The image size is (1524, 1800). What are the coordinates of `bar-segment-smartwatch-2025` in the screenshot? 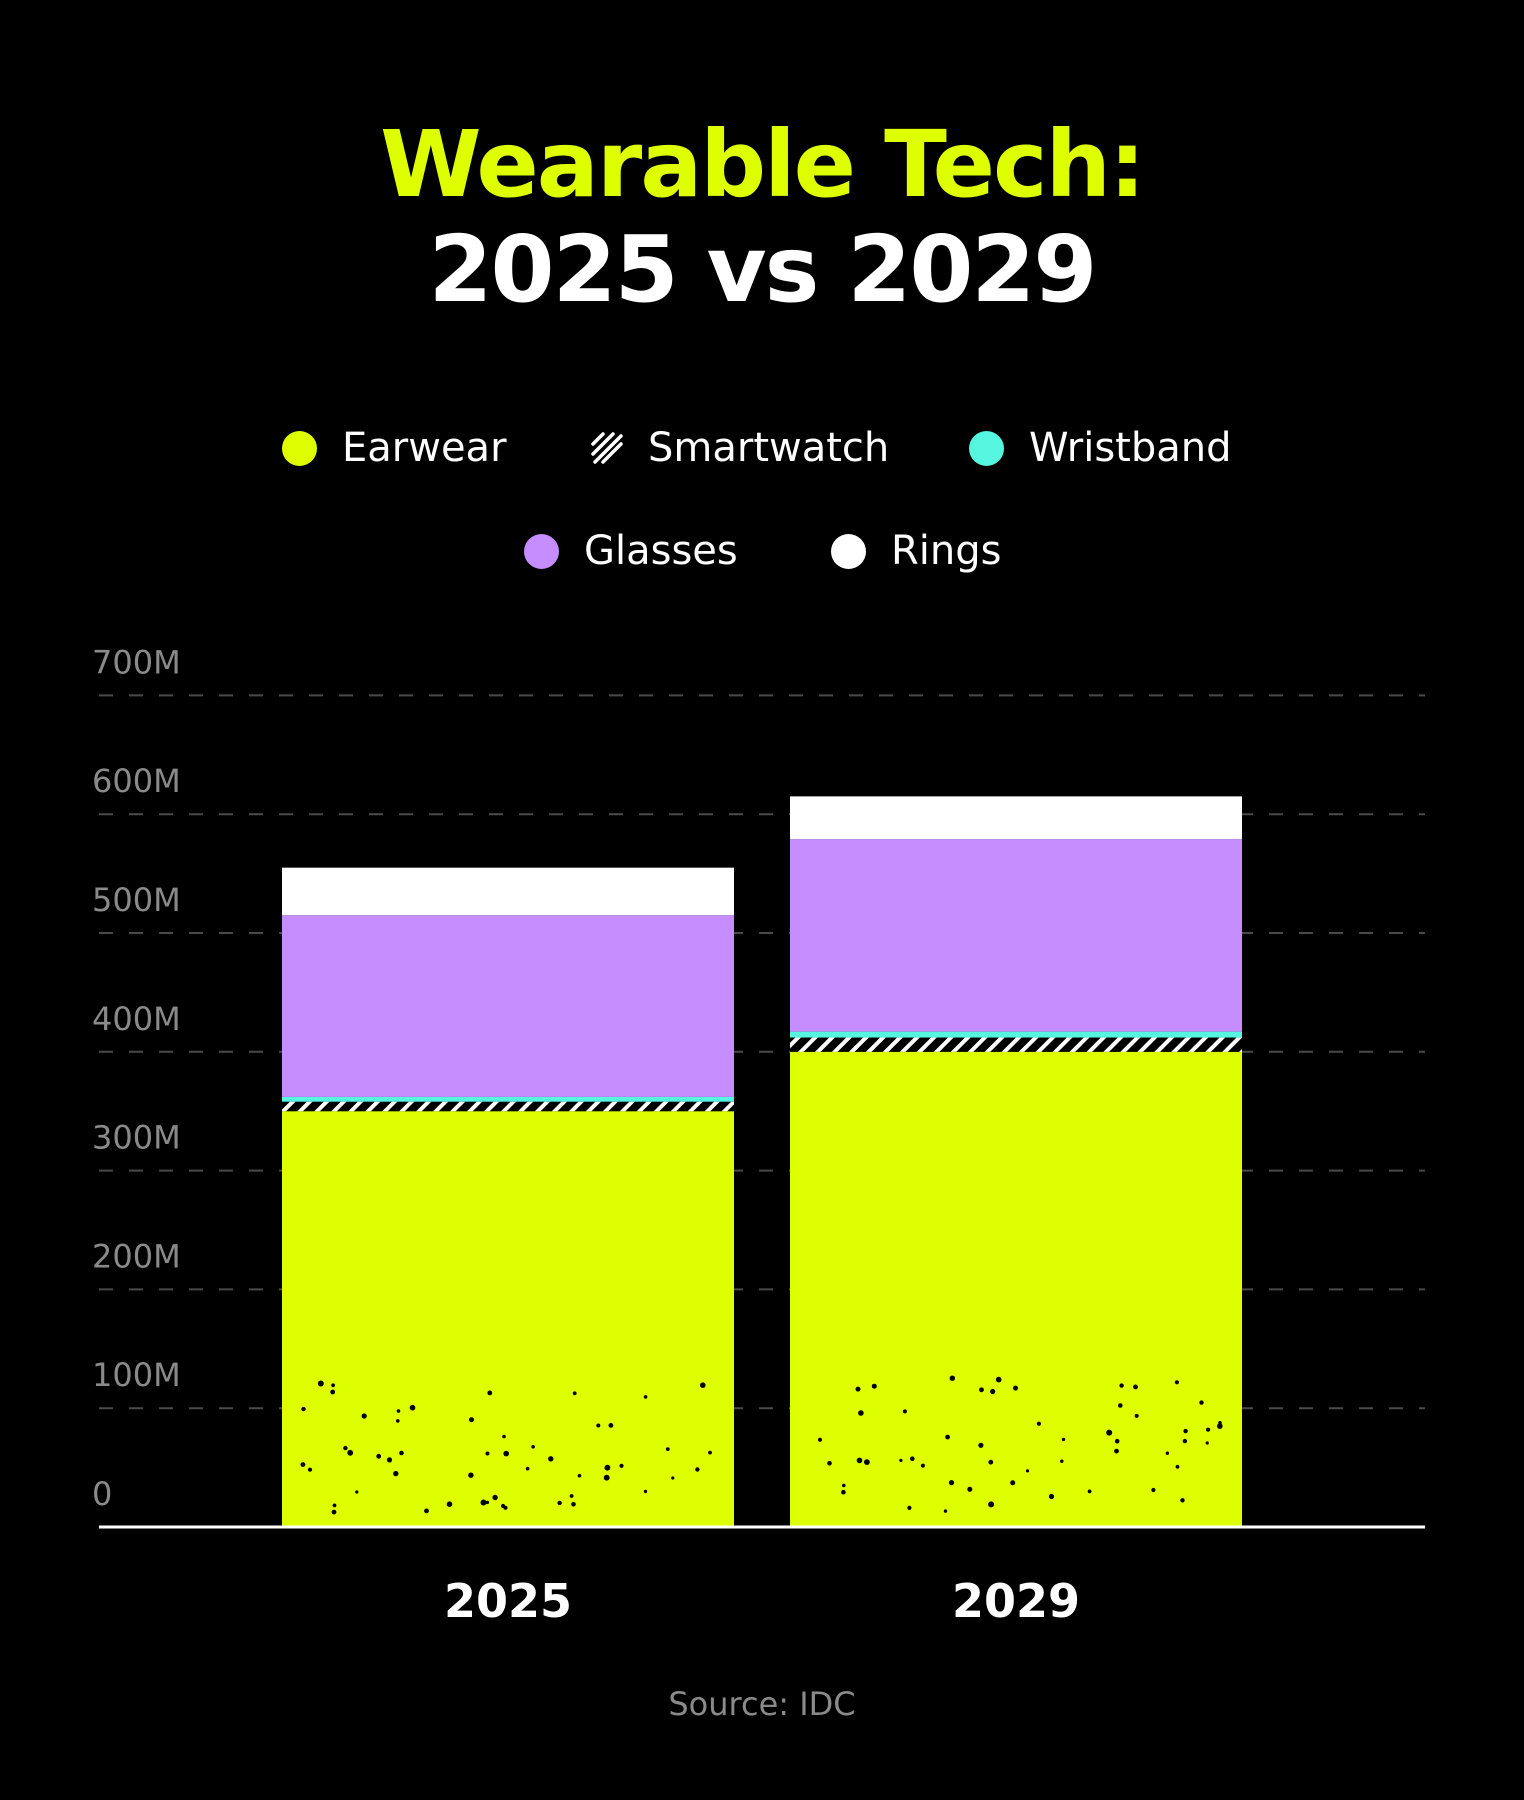 It's located at (508, 1106).